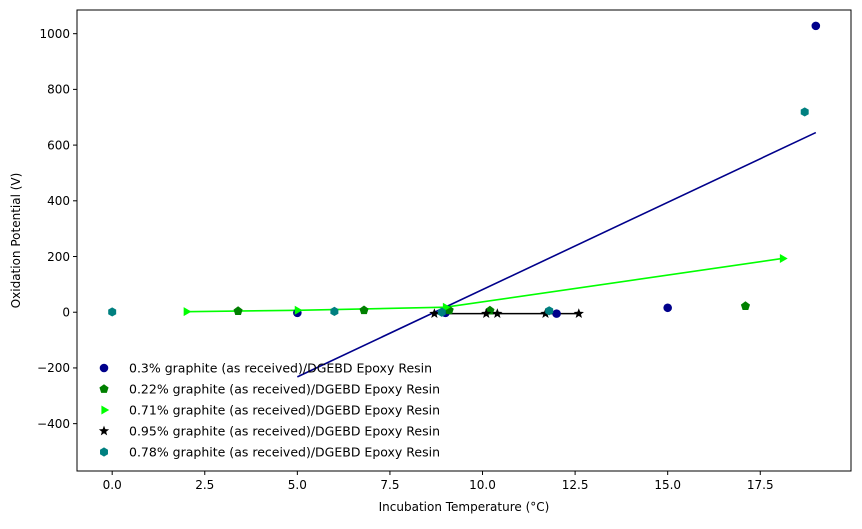 The image size is (862, 529). What do you see at coordinates (66, 313) in the screenshot?
I see `y-tick-label: 0` at bounding box center [66, 313].